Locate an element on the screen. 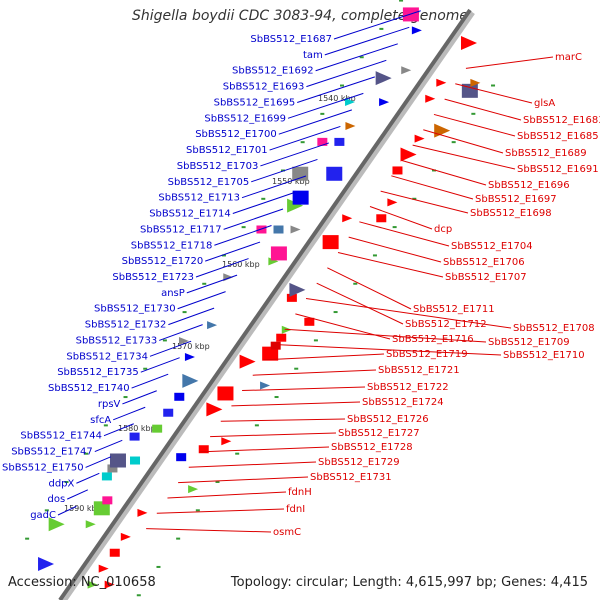 The image size is (600, 600). gene-label-forward: dos is located at coordinates (57, 499).